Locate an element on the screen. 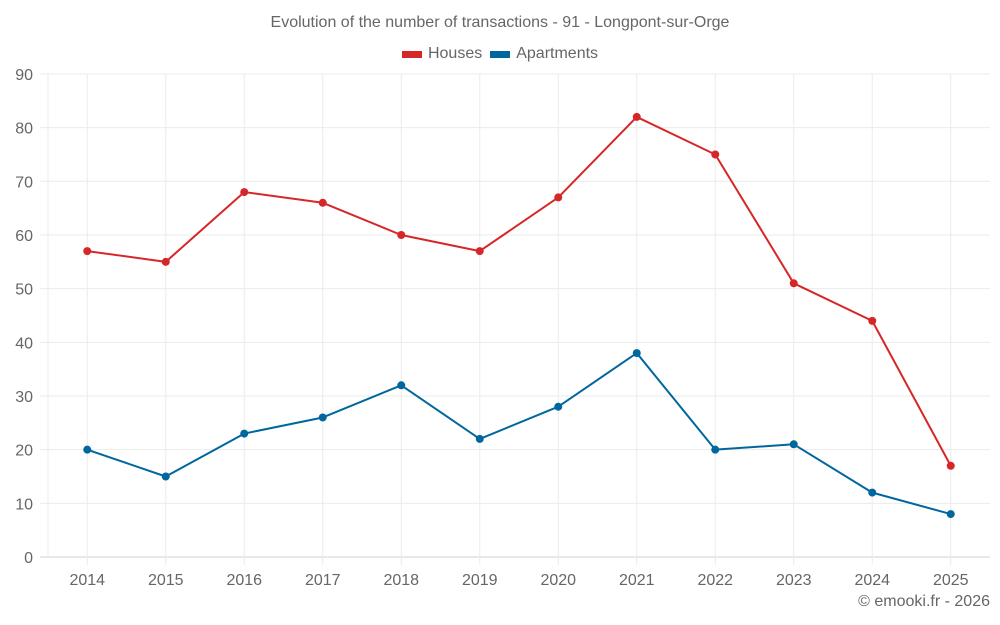 This screenshot has height=625, width=1000. x-tick-label: 2023 is located at coordinates (794, 580).